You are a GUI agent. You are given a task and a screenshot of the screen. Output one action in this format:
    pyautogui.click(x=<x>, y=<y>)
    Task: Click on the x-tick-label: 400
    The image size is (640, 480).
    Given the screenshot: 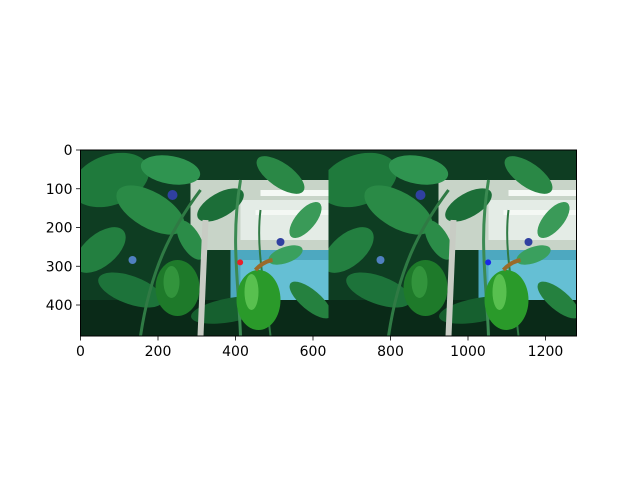 What is the action you would take?
    pyautogui.click(x=235, y=352)
    